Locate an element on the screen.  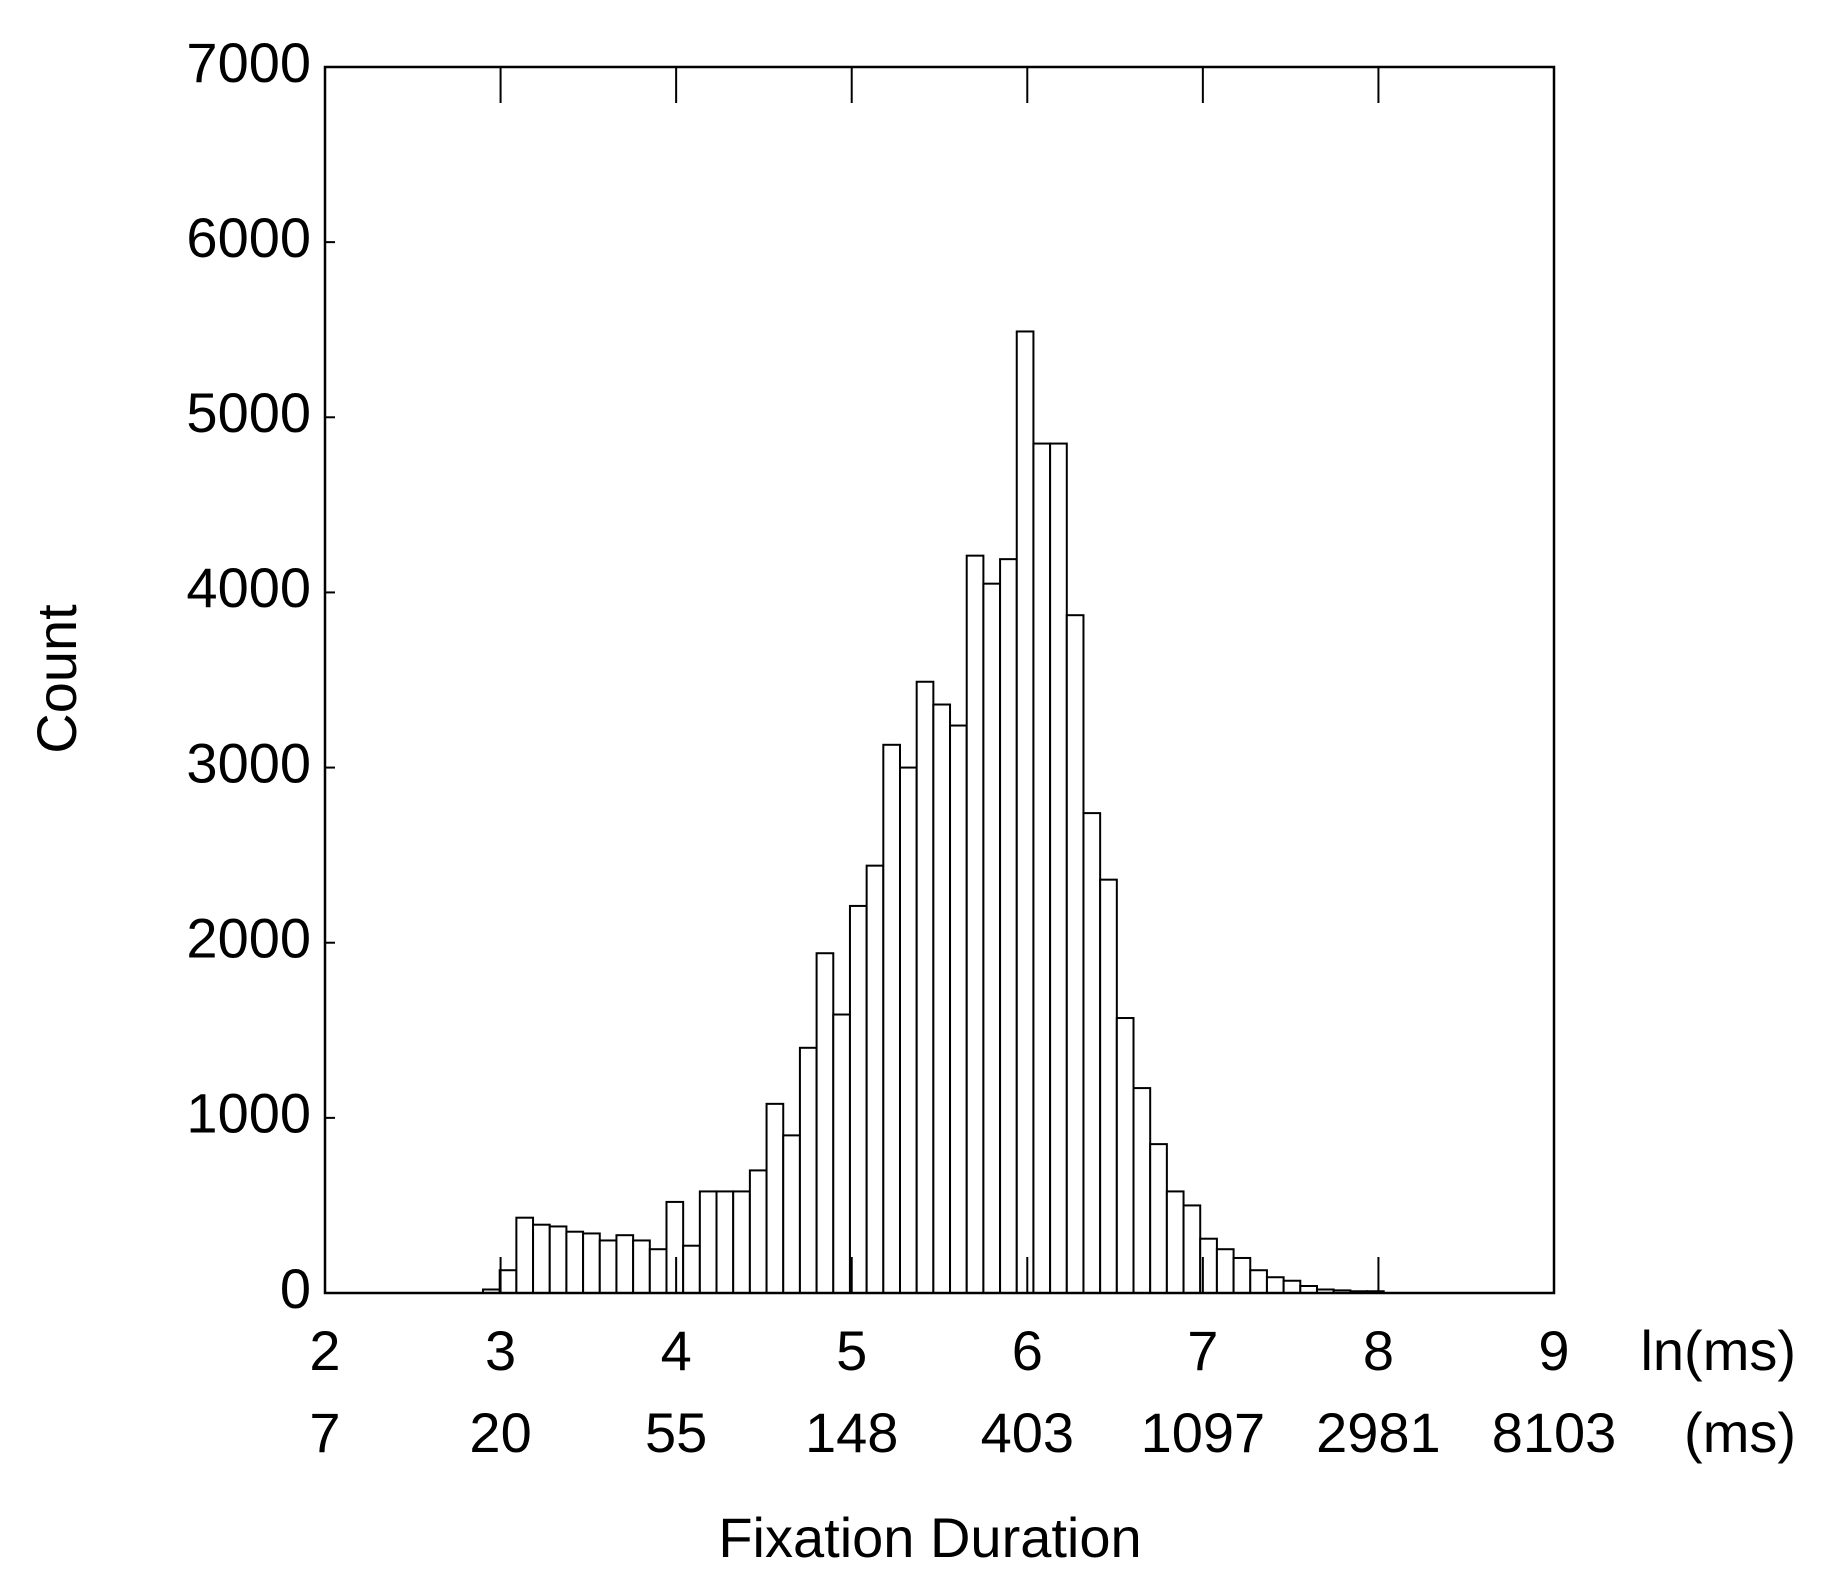
y-tick-label: 2000 is located at coordinates (248, 938).